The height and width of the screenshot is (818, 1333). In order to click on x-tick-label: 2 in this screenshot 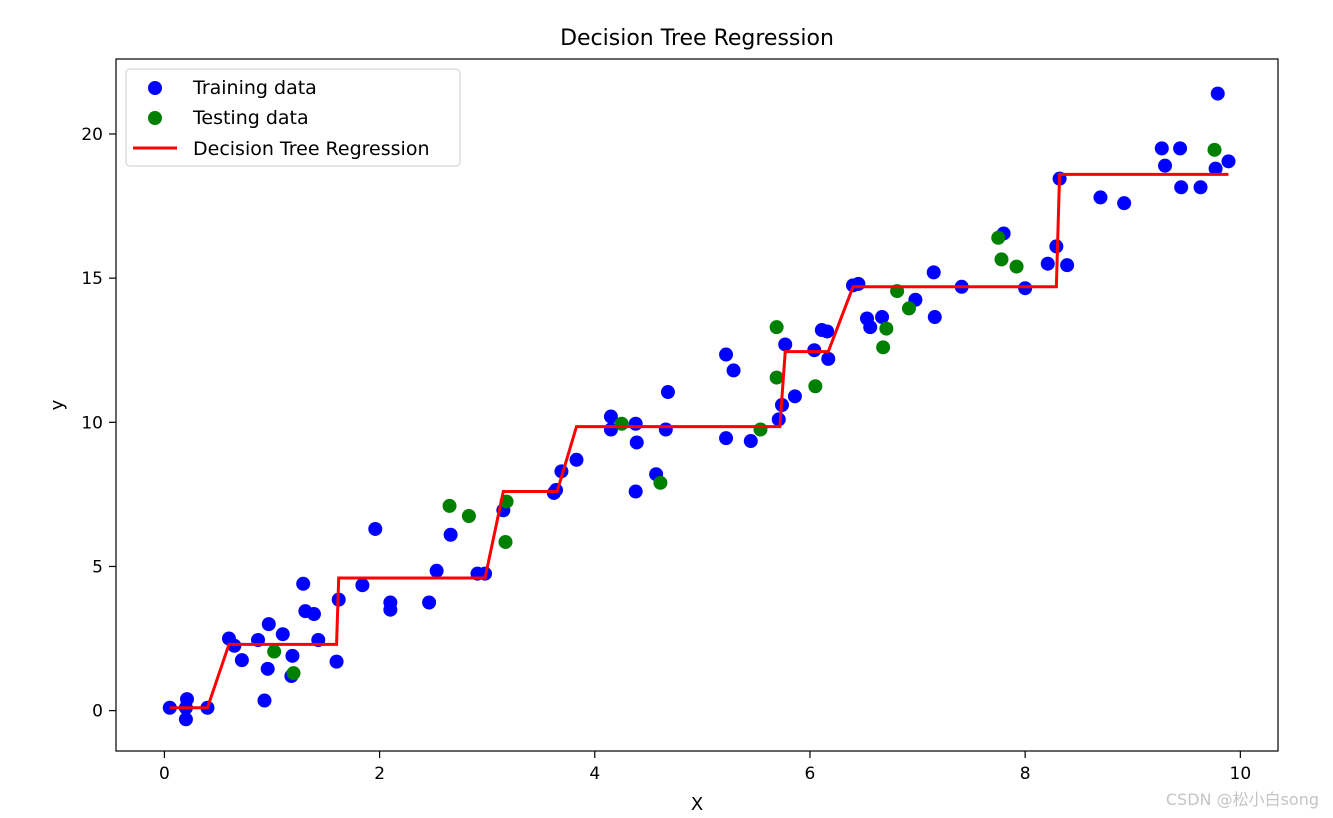, I will do `click(379, 774)`.